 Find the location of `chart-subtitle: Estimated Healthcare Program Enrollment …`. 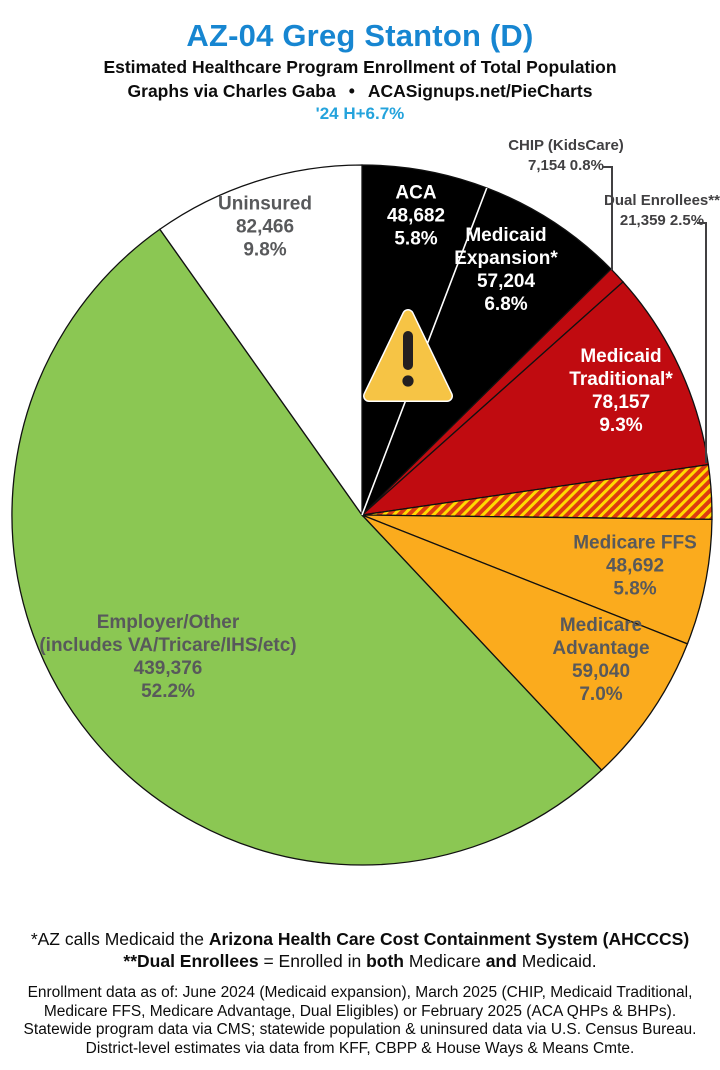

chart-subtitle: Estimated Healthcare Program Enrollment … is located at coordinates (360, 67).